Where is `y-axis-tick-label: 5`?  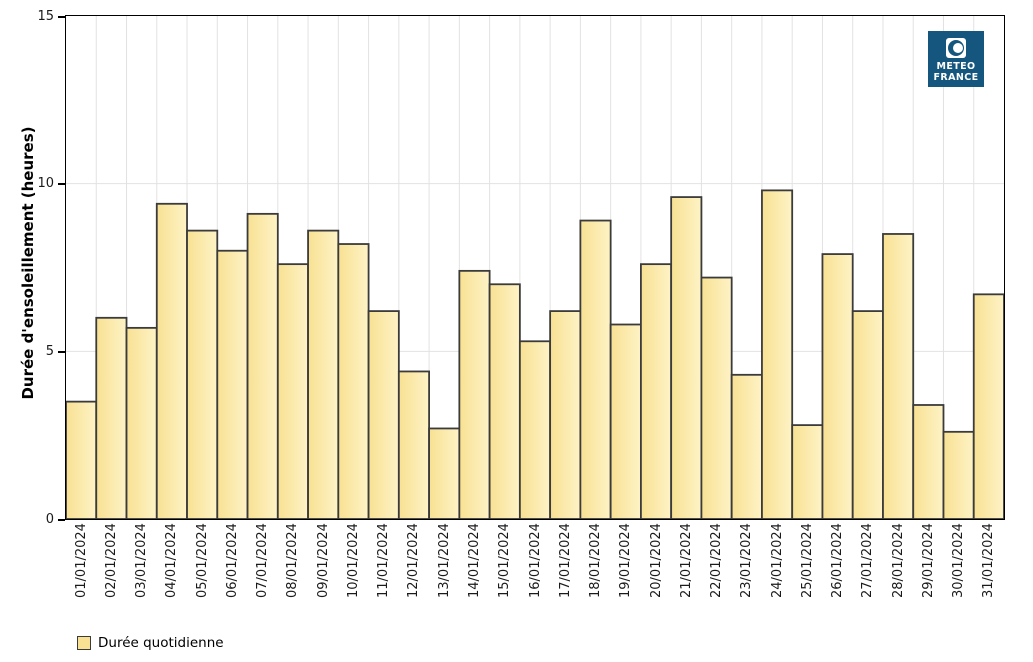 y-axis-tick-label: 5 is located at coordinates (49, 351).